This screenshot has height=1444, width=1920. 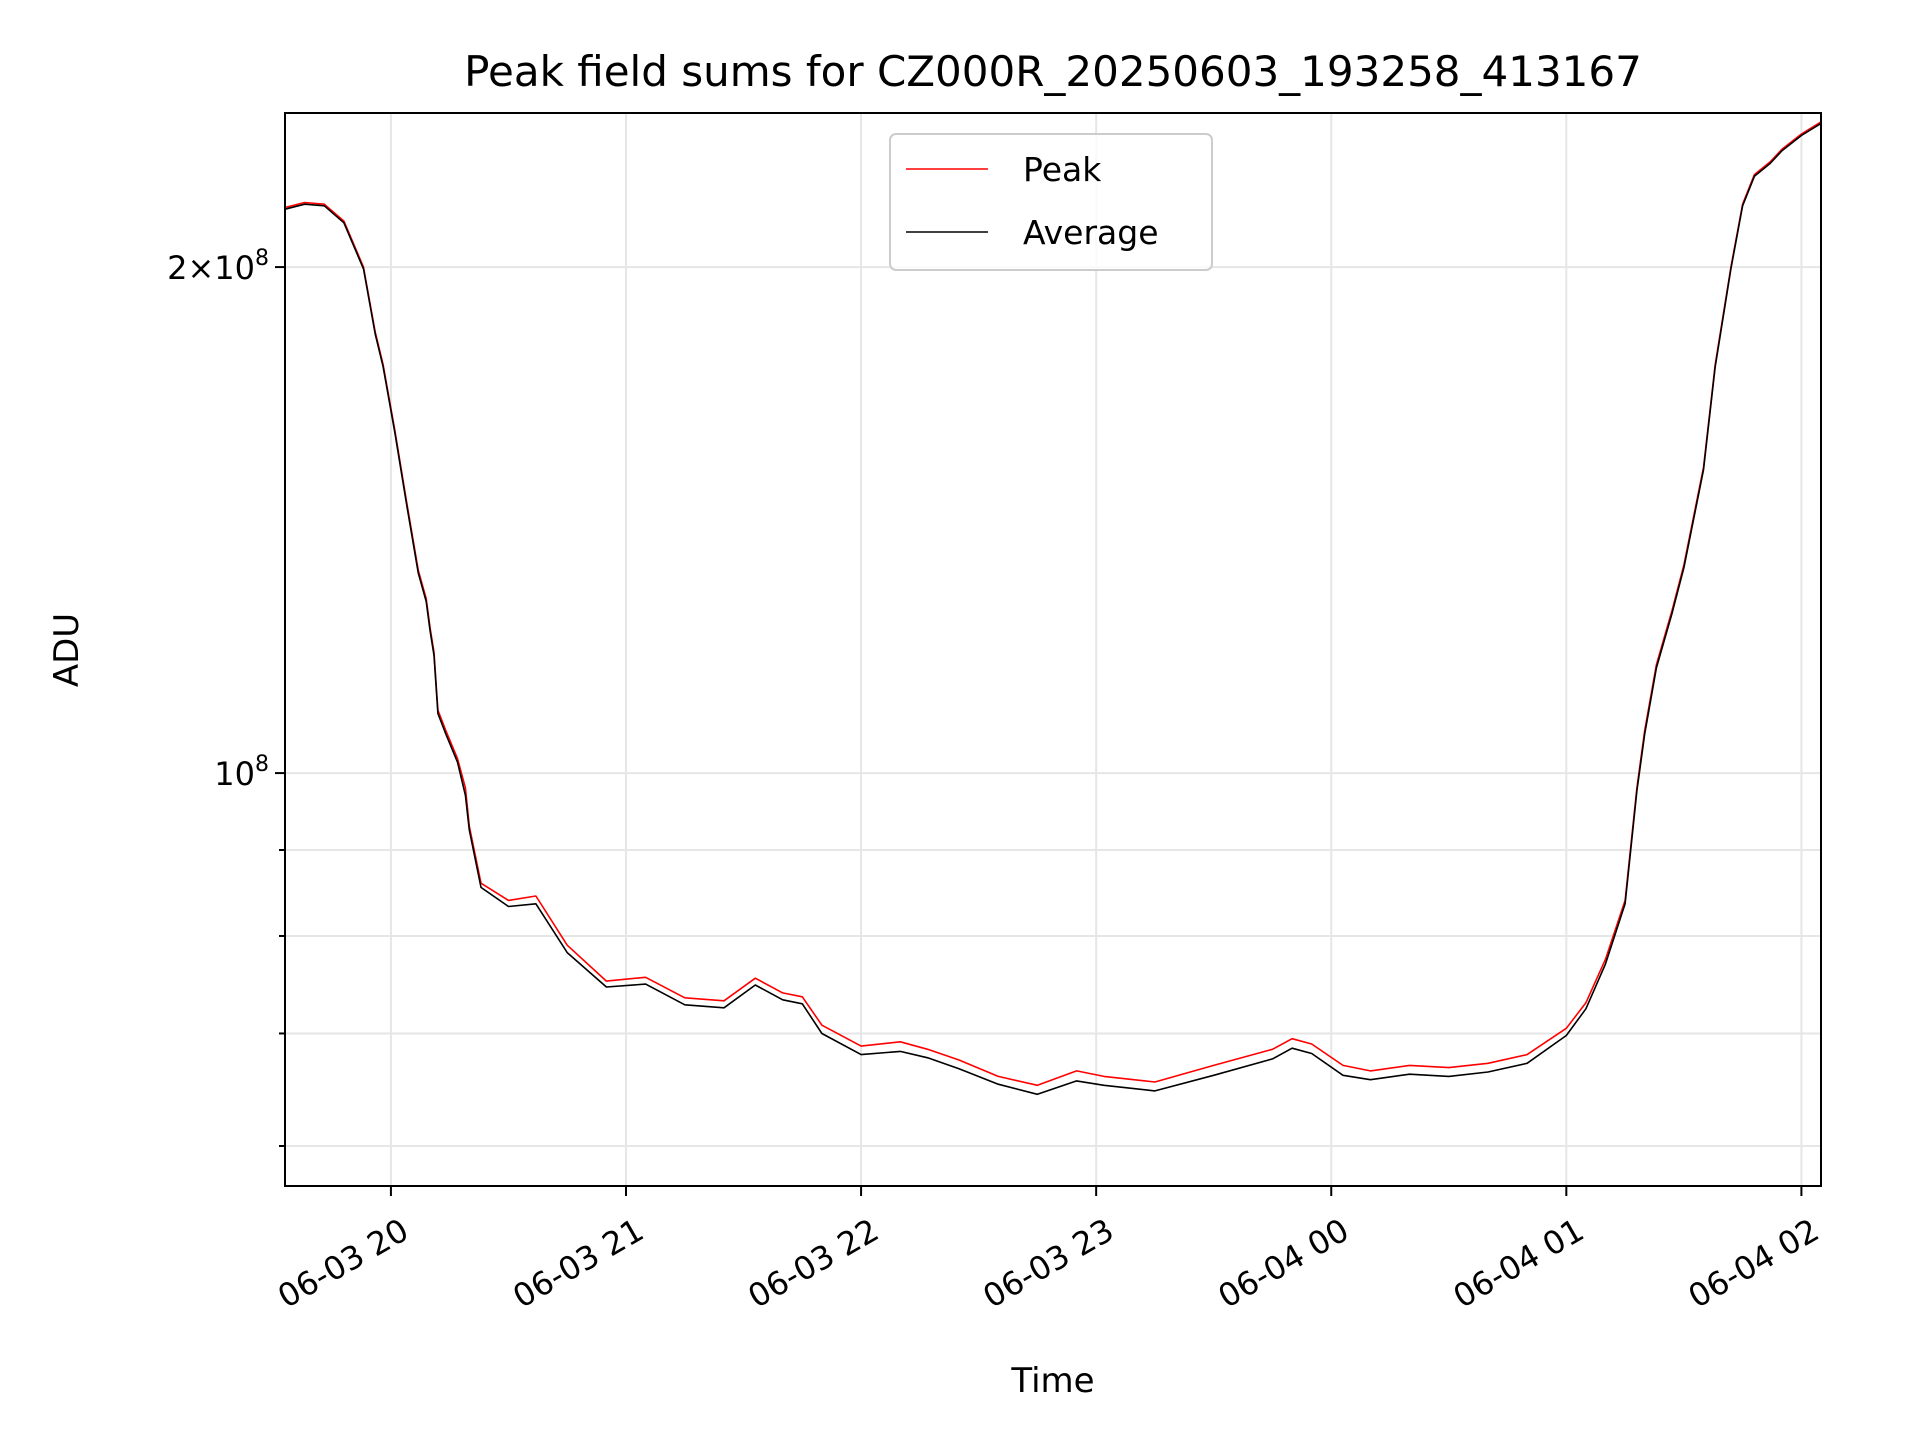 I want to click on y-tick-label: 108, so click(x=241, y=772).